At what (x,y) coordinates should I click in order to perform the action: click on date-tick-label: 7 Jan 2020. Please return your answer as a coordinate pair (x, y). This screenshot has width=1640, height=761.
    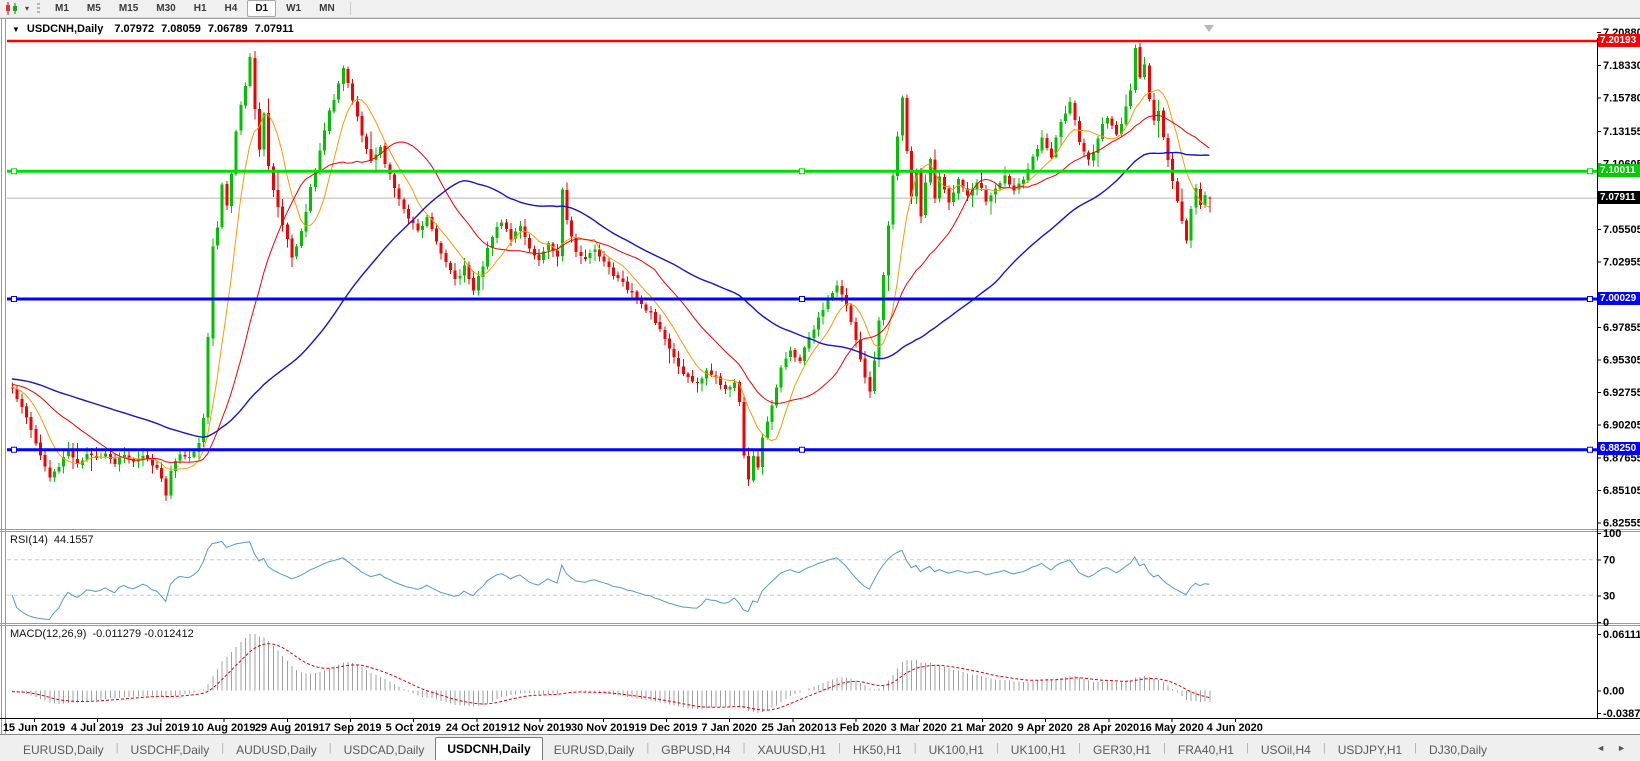
    Looking at the image, I should click on (729, 728).